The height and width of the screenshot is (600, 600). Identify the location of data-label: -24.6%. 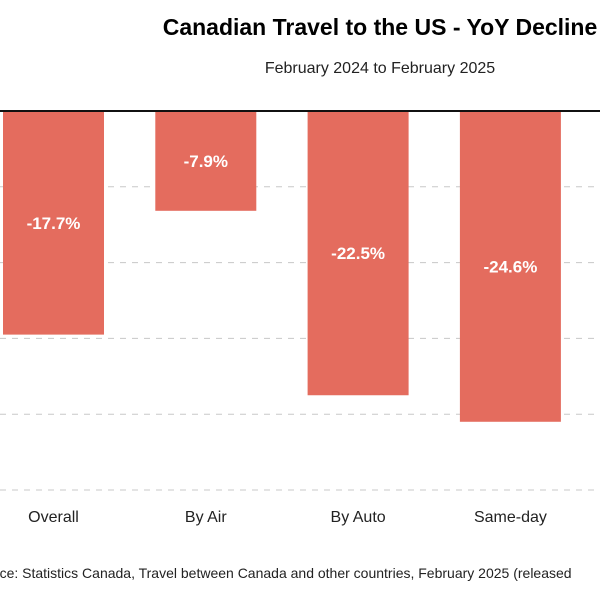
(510, 266).